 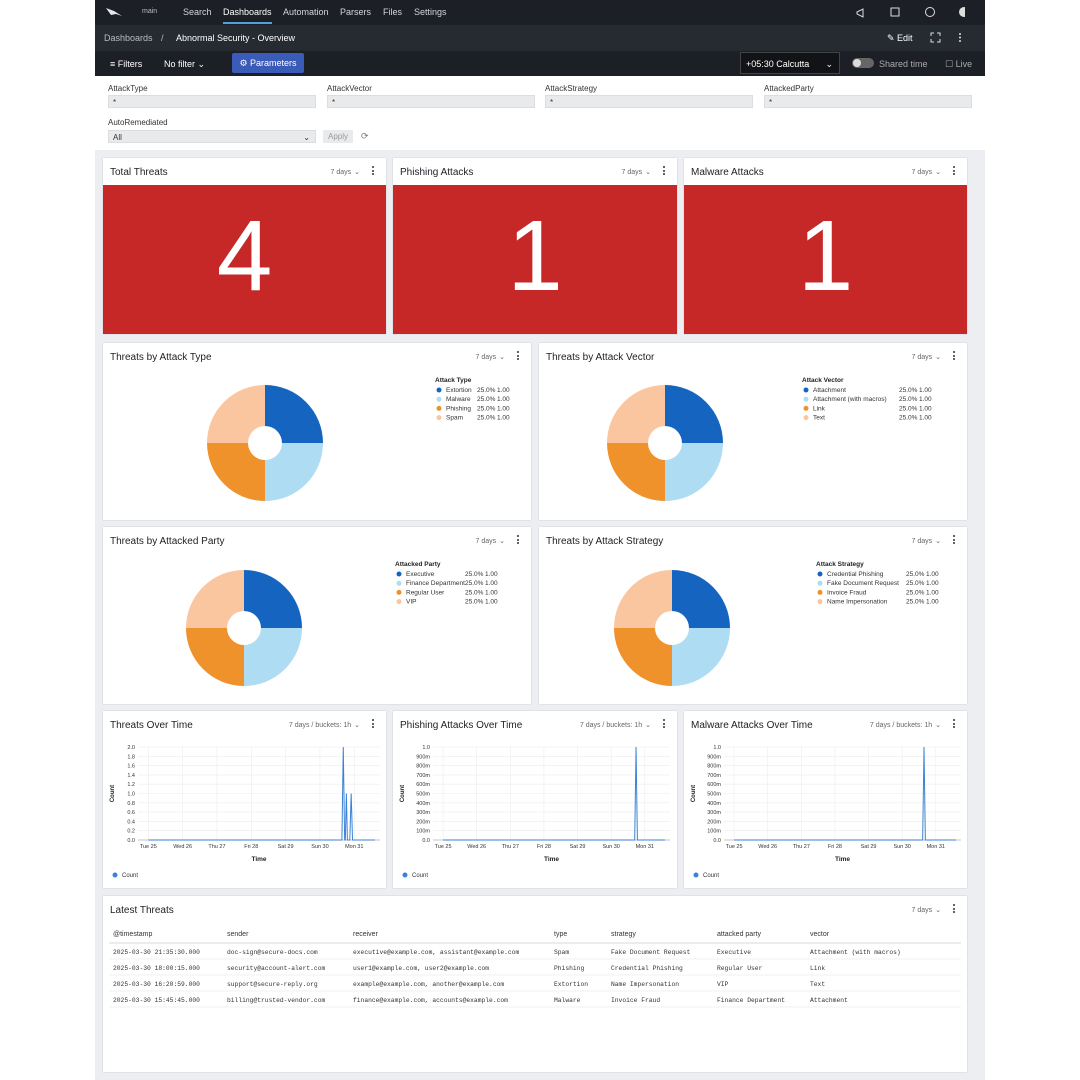 I want to click on y-tick-label: 500m, so click(x=423, y=795).